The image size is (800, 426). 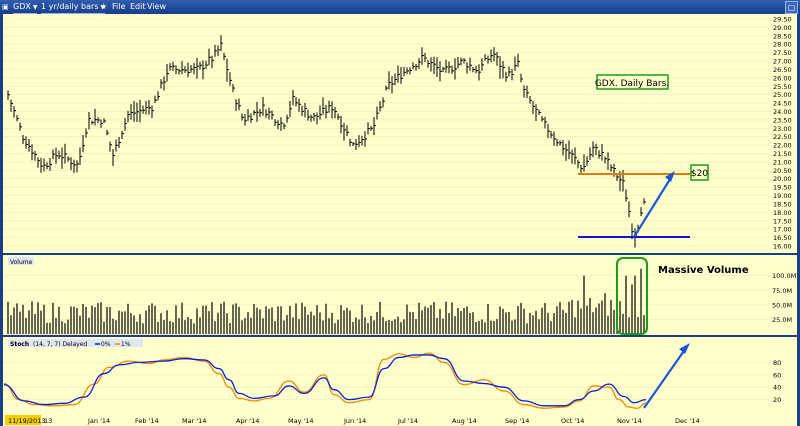 I want to click on price-arrowhead, so click(x=670, y=176).